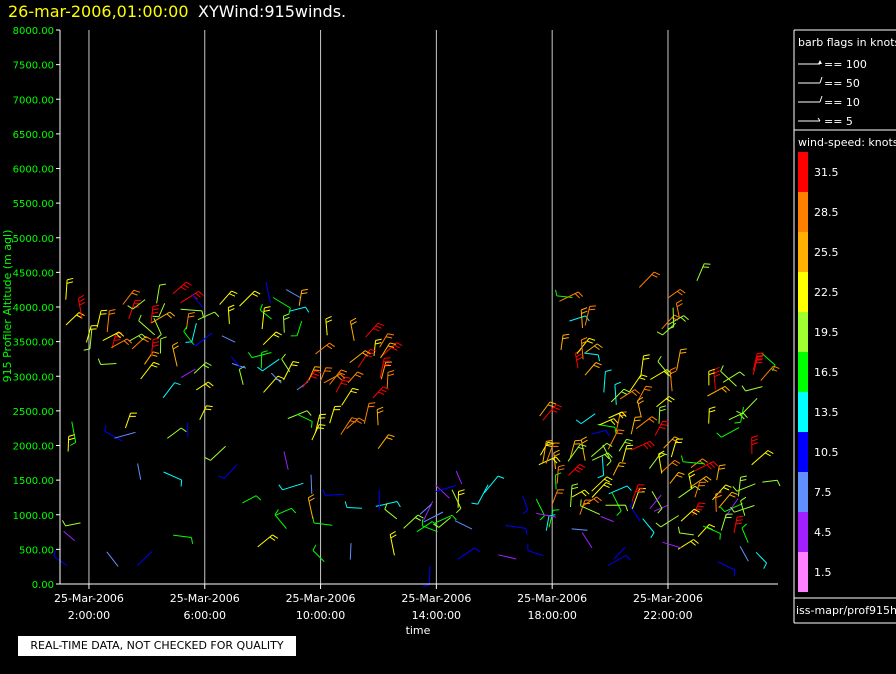 Image resolution: width=896 pixels, height=674 pixels. What do you see at coordinates (33, 516) in the screenshot?
I see `y-tick-label: 1000.00` at bounding box center [33, 516].